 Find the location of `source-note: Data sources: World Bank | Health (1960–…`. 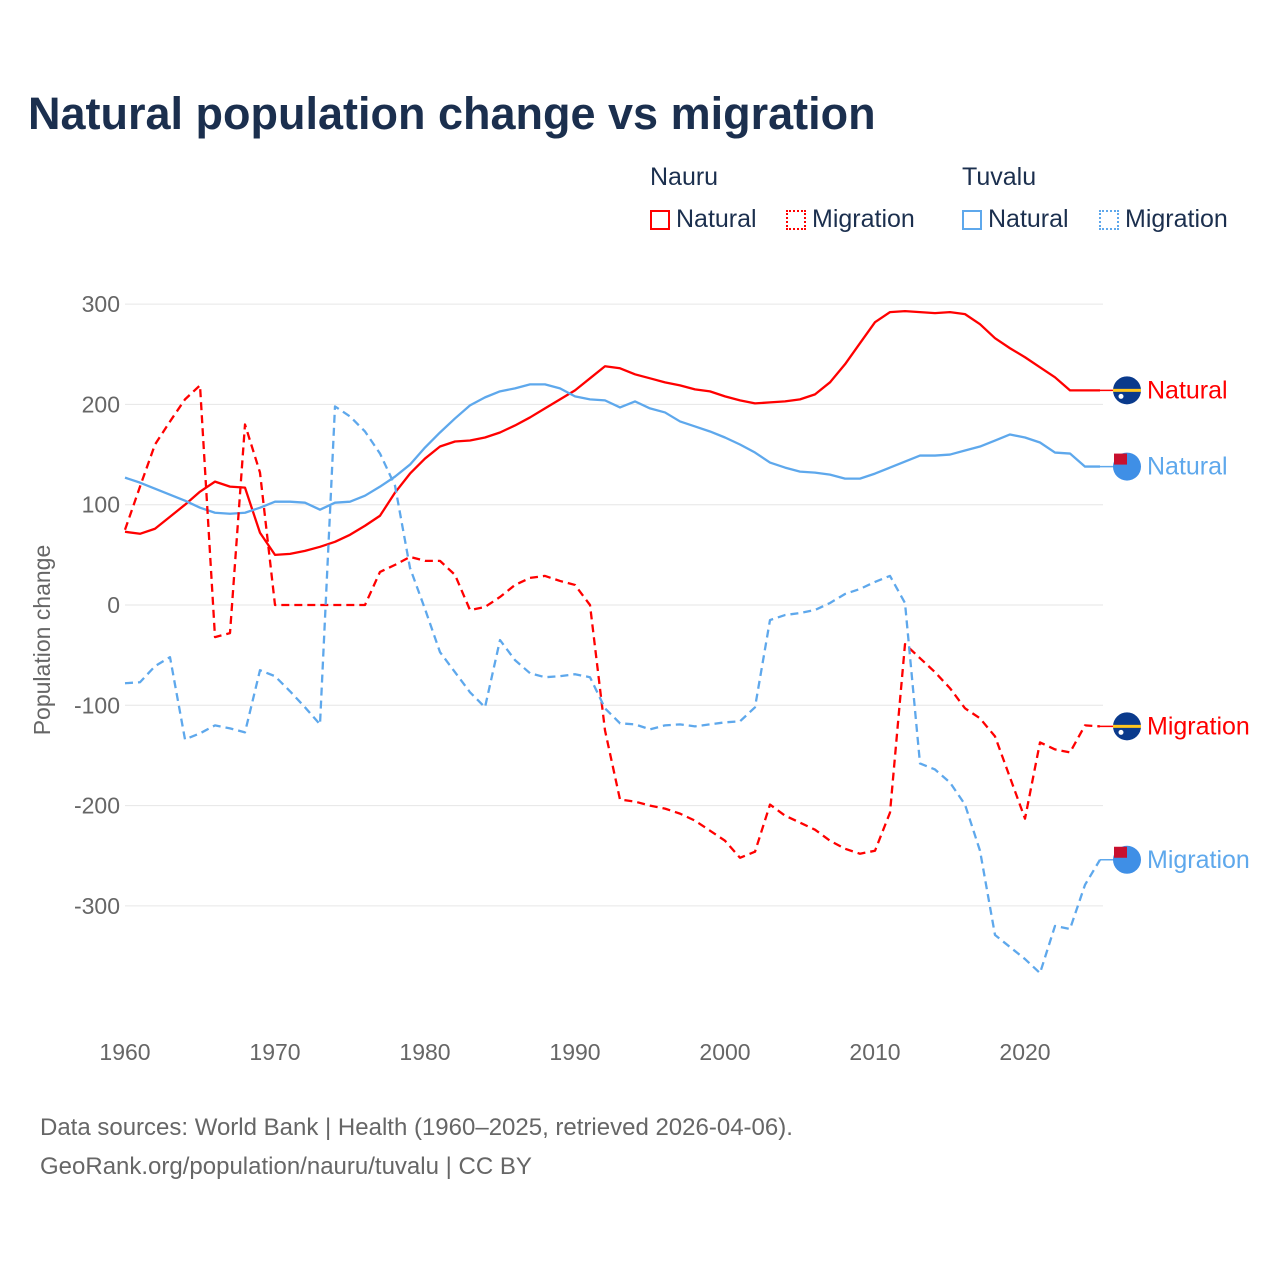

source-note: Data sources: World Bank | Health (1960–… is located at coordinates (416, 1147).